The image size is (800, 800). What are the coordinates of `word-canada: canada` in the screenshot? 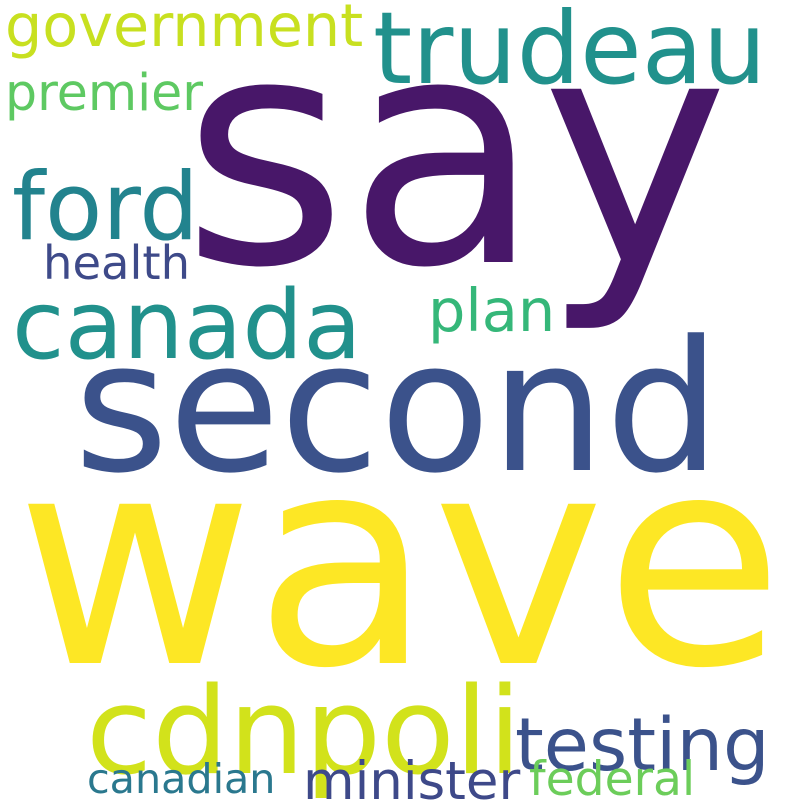 It's located at (187, 325).